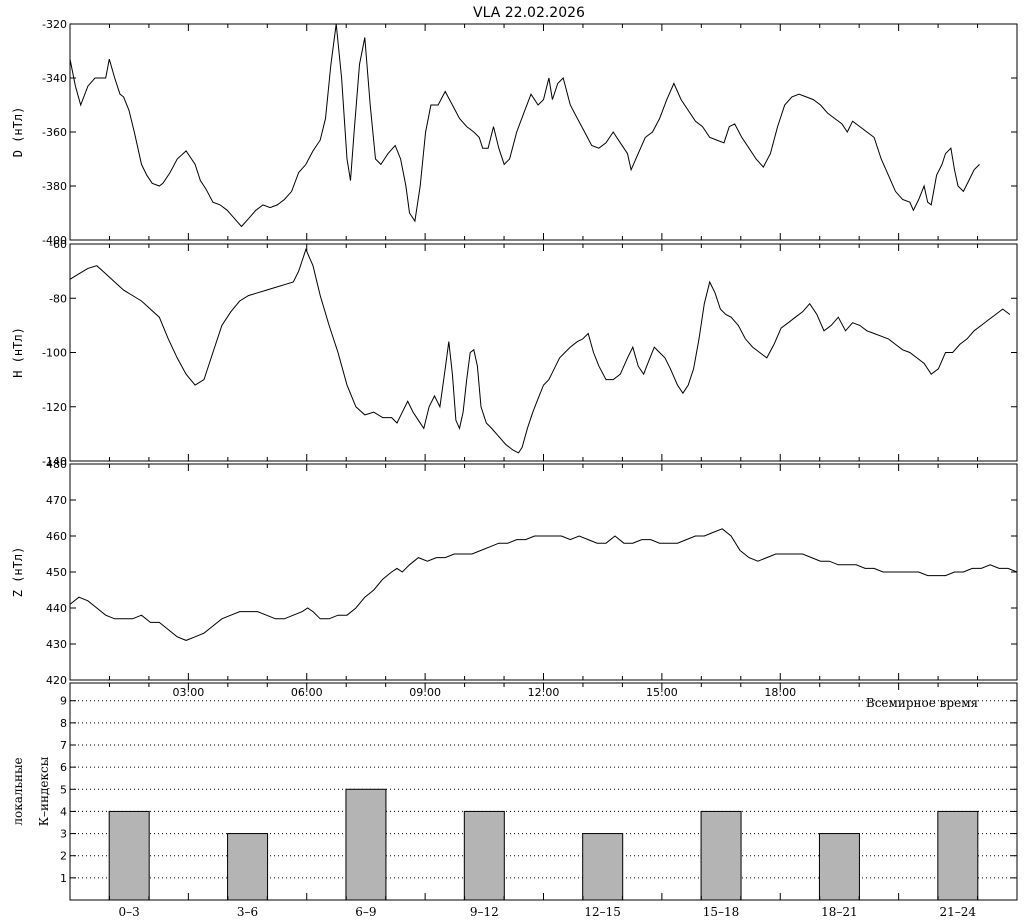 The height and width of the screenshot is (921, 1024). I want to click on time-tick-label: 18:00, so click(780, 692).